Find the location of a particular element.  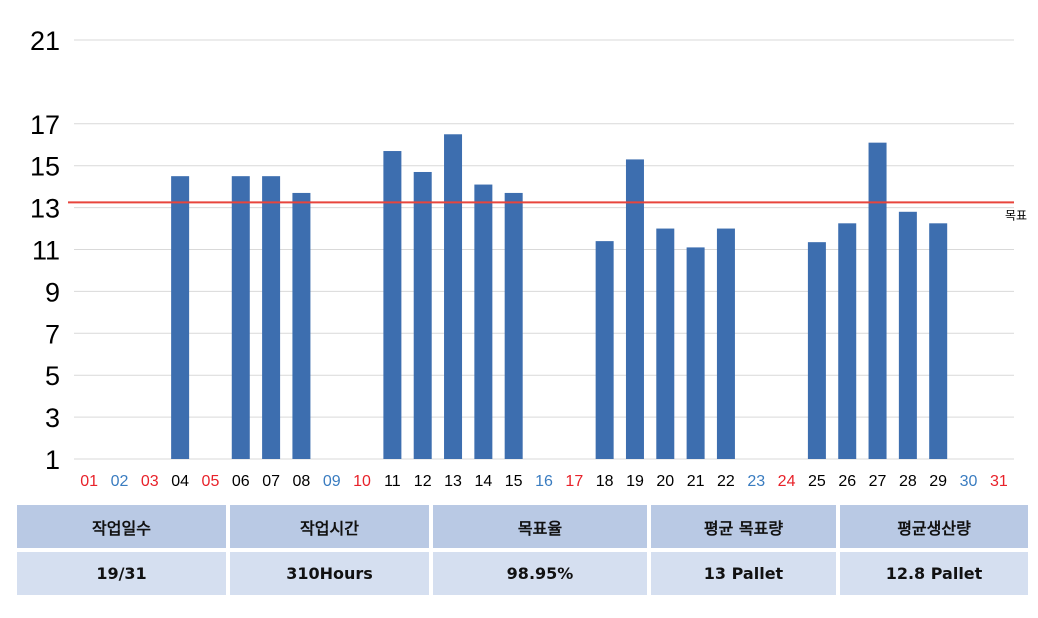

y-tick-label: 21 is located at coordinates (45, 41).